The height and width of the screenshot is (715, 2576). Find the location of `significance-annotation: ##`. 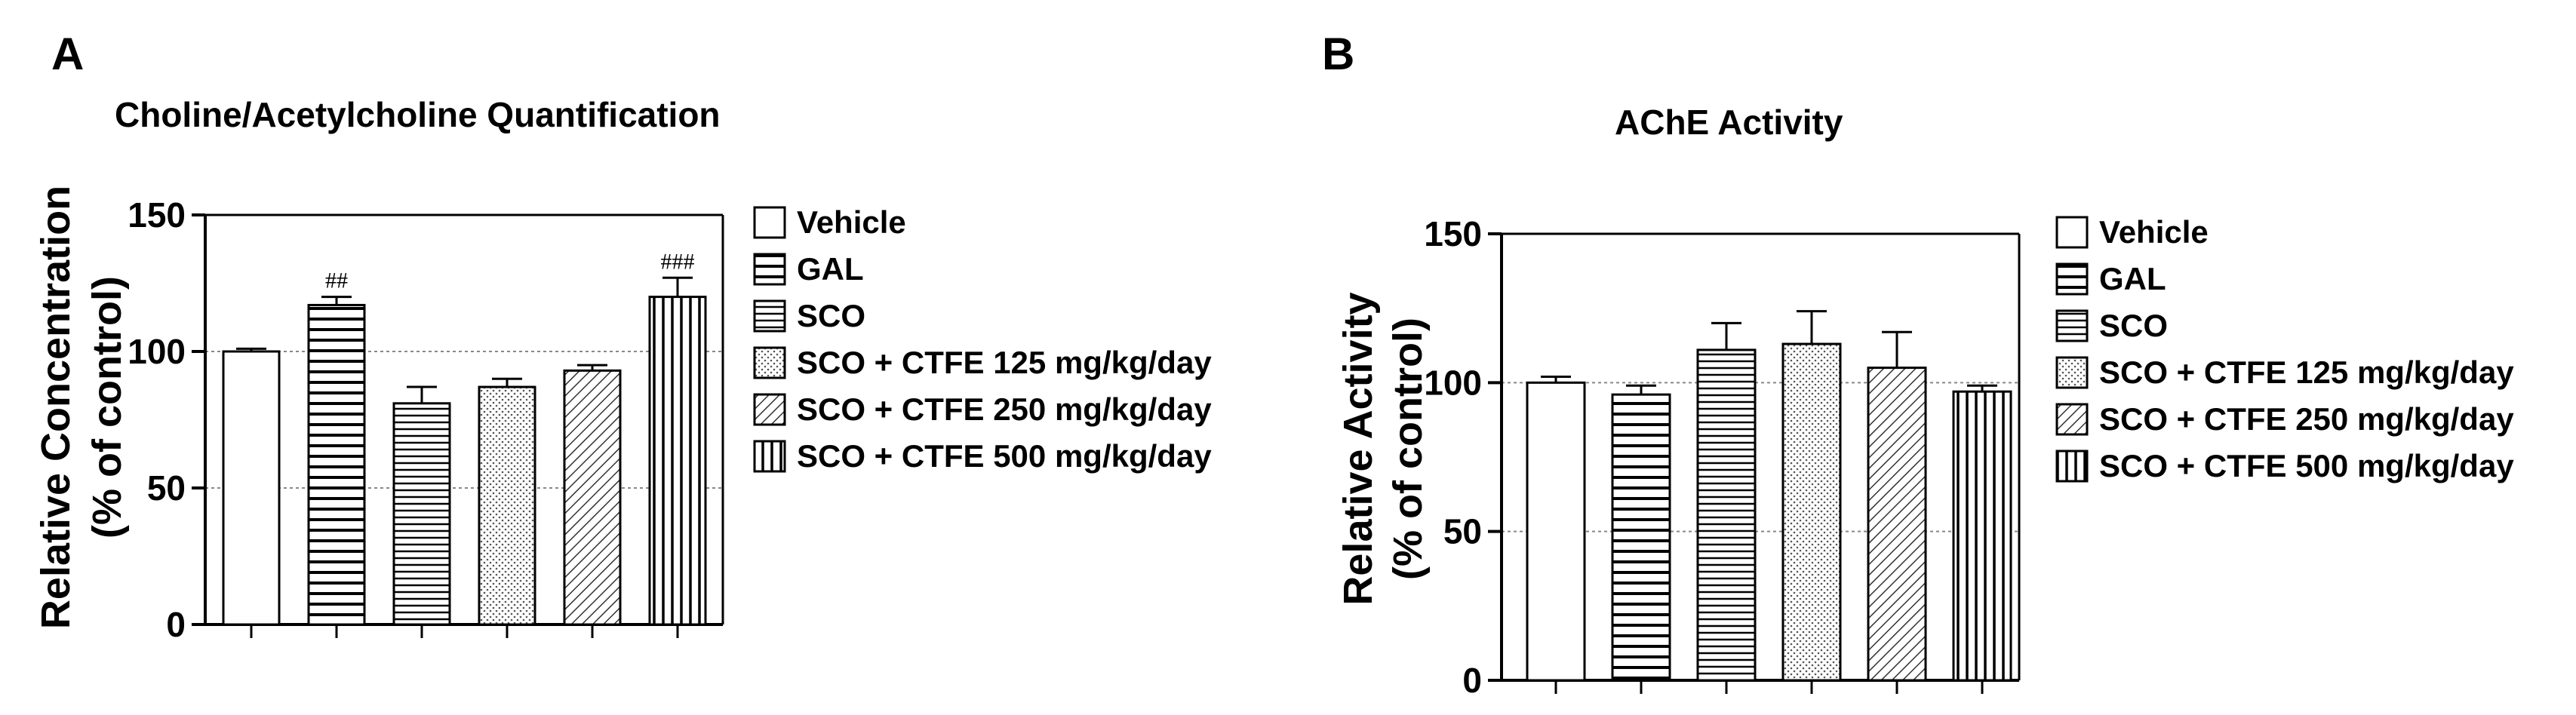

significance-annotation: ## is located at coordinates (336, 281).